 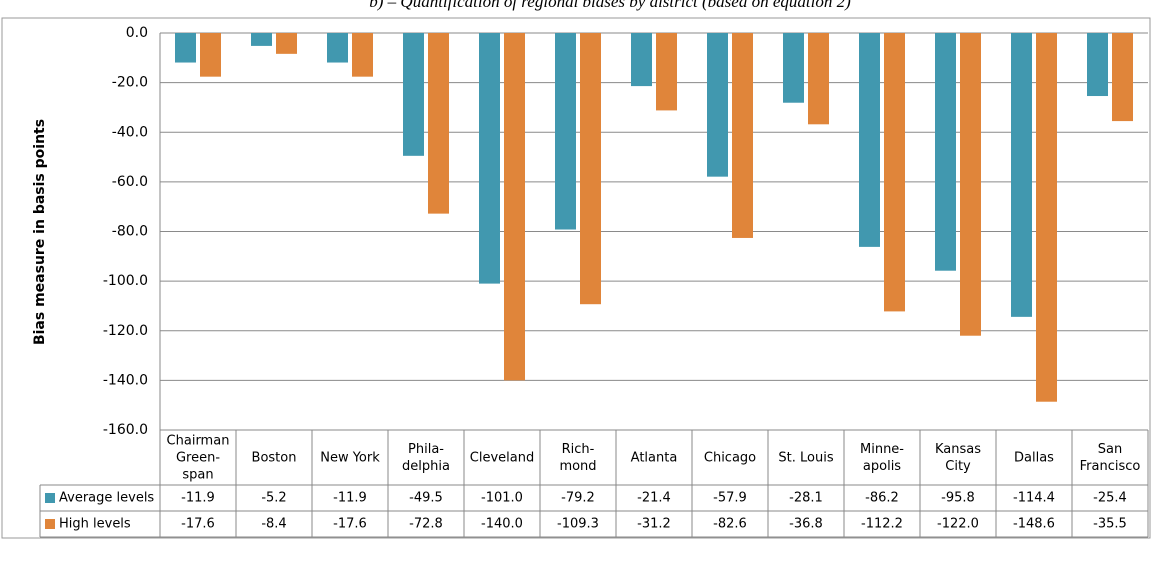 What do you see at coordinates (125, 380) in the screenshot?
I see `y-tick-label: -140.0` at bounding box center [125, 380].